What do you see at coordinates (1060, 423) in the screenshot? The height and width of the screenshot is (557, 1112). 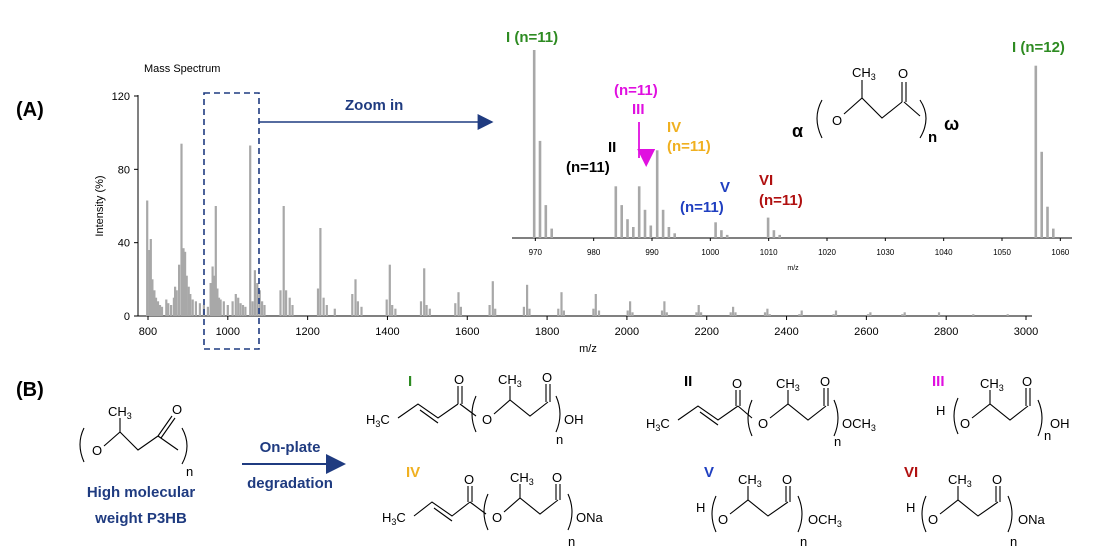 I see `structure-III-end: OH` at bounding box center [1060, 423].